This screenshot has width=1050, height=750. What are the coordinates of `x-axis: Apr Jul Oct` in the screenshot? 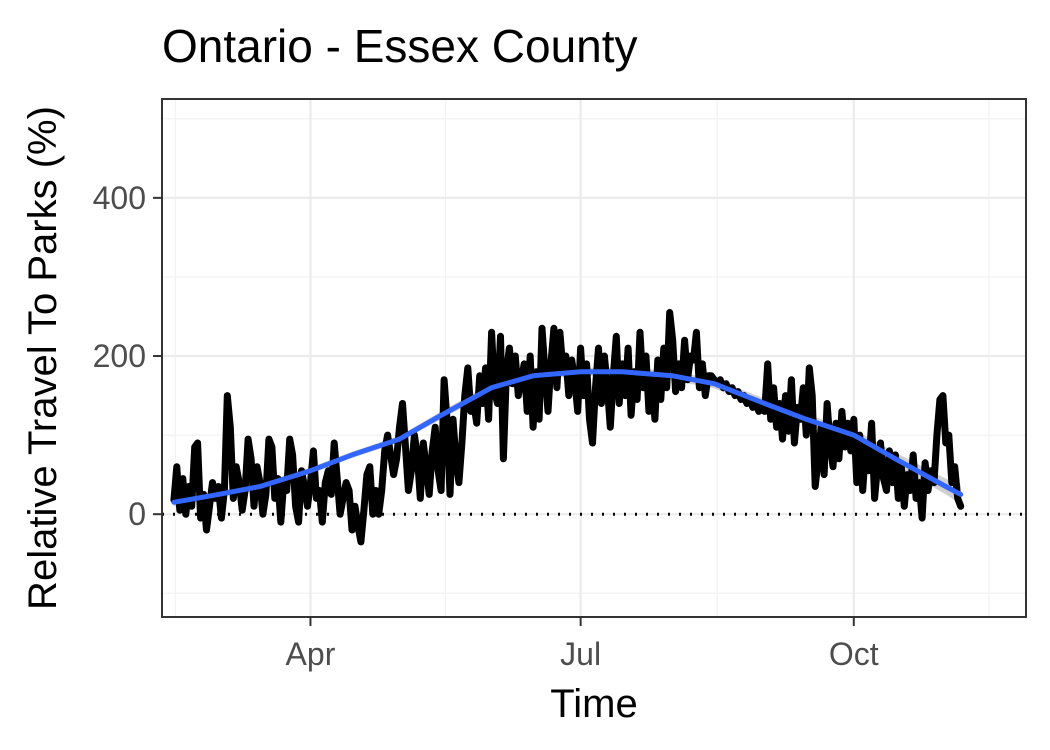 It's located at (582, 644).